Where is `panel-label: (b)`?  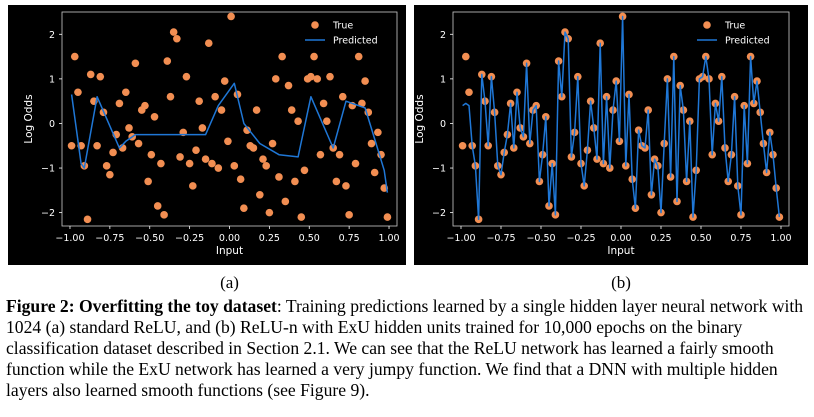
panel-label: (b) is located at coordinates (621, 282).